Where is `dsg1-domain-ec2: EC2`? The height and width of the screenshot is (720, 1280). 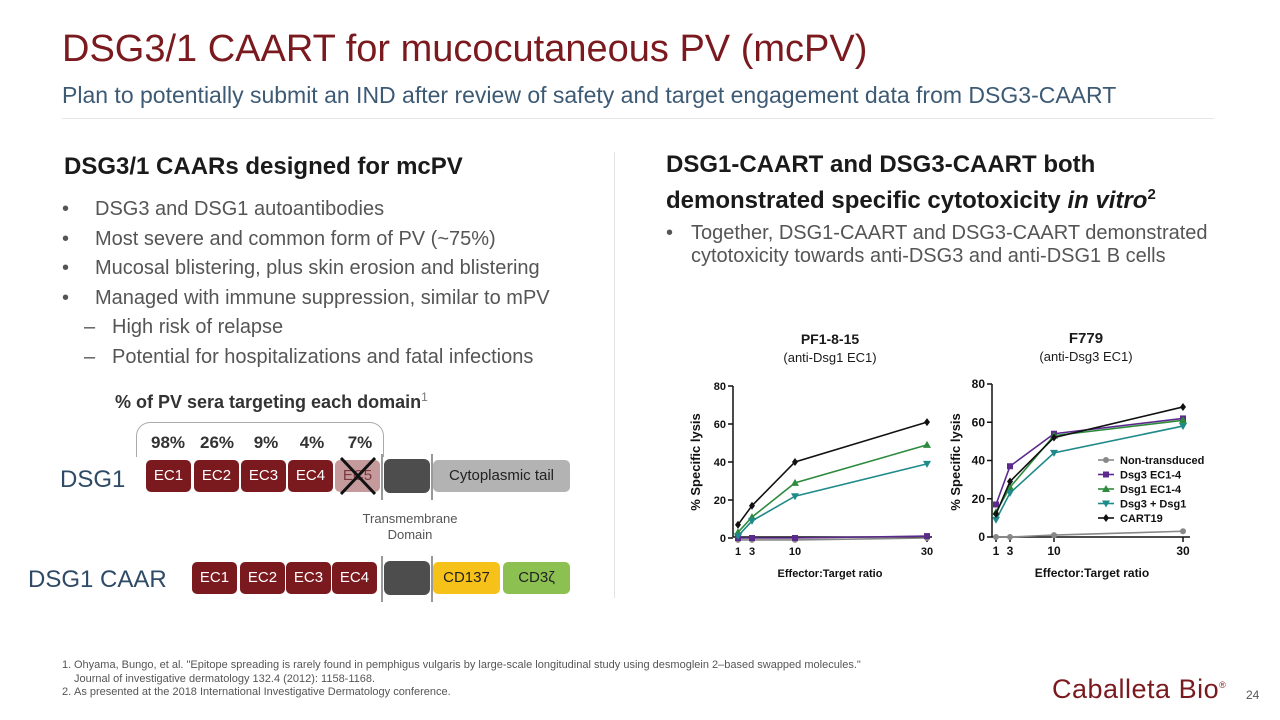 dsg1-domain-ec2: EC2 is located at coordinates (216, 476).